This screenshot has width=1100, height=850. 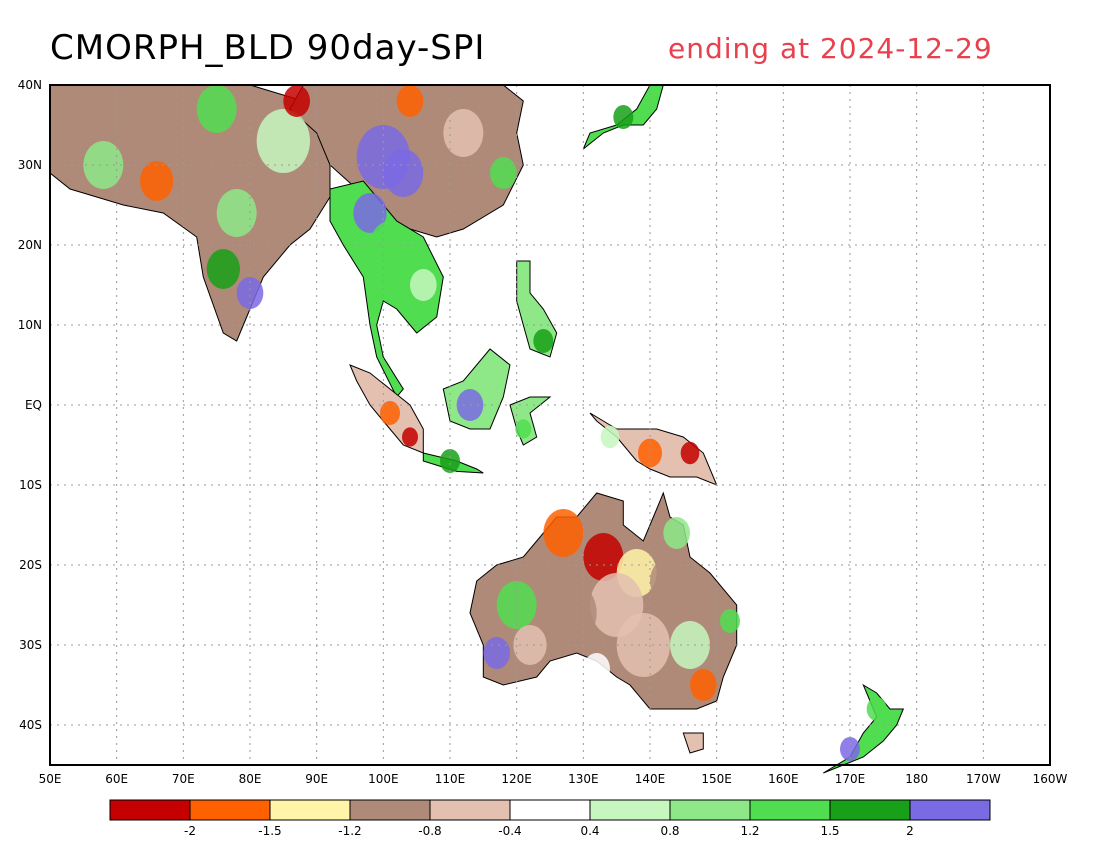 I want to click on legend-label: -0.8, so click(x=429, y=831).